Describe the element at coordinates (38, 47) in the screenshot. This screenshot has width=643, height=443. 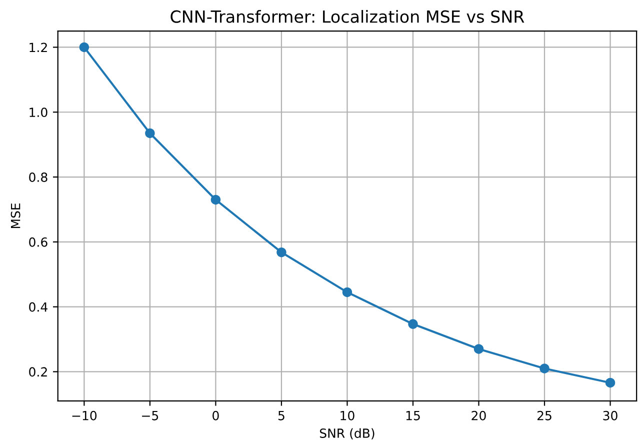
I see `y-tick-label: 1.2` at that location.